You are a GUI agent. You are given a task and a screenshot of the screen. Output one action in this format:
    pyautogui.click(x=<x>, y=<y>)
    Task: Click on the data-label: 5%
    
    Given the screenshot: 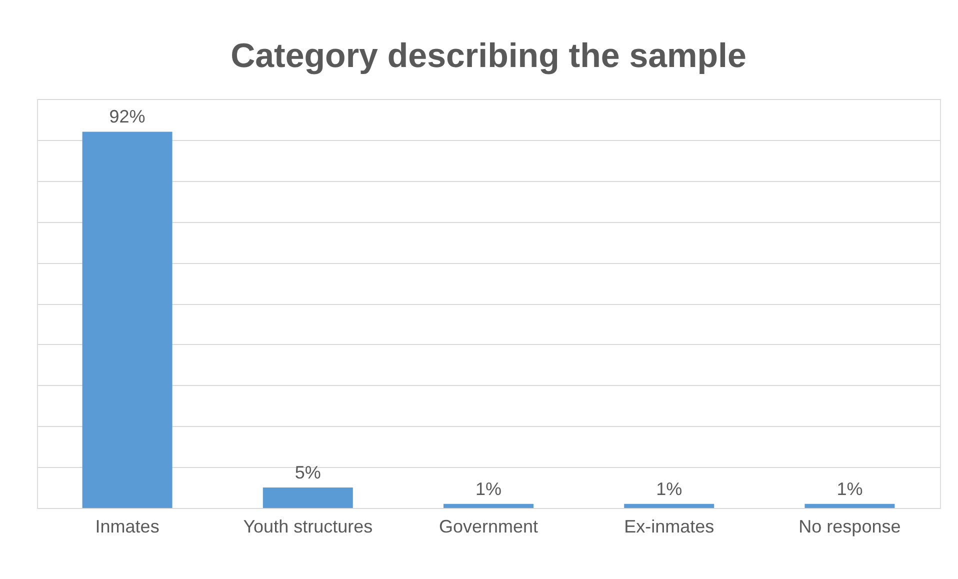 What is the action you would take?
    pyautogui.click(x=307, y=472)
    